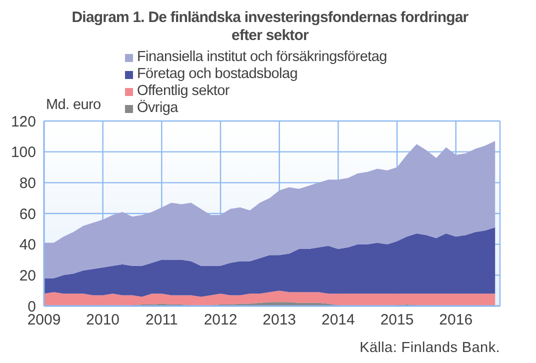 Image resolution: width=536 pixels, height=363 pixels. Describe the element at coordinates (183, 91) in the screenshot. I see `legend-label: Offentlig sektor` at that location.